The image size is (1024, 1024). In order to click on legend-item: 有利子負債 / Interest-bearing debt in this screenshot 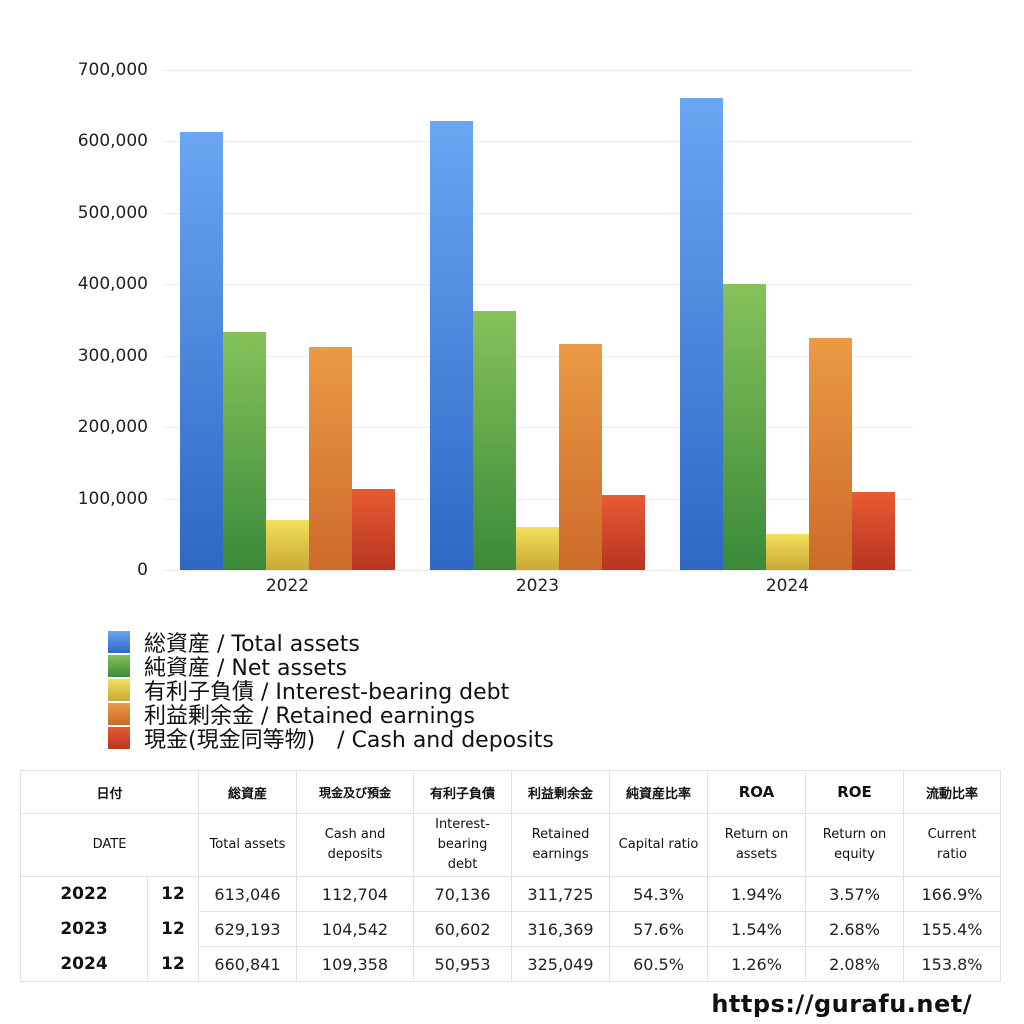, I will do `click(331, 691)`.